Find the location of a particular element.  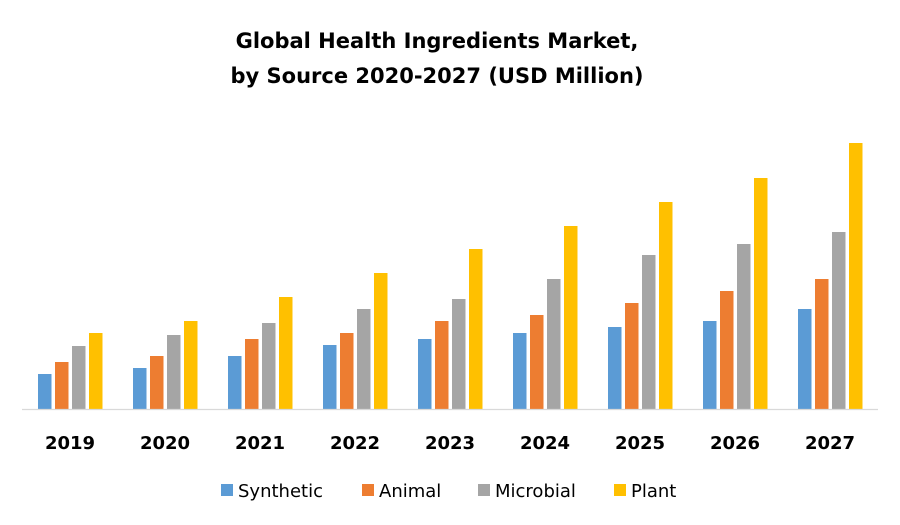

bar-plant-2022 is located at coordinates (381, 341).